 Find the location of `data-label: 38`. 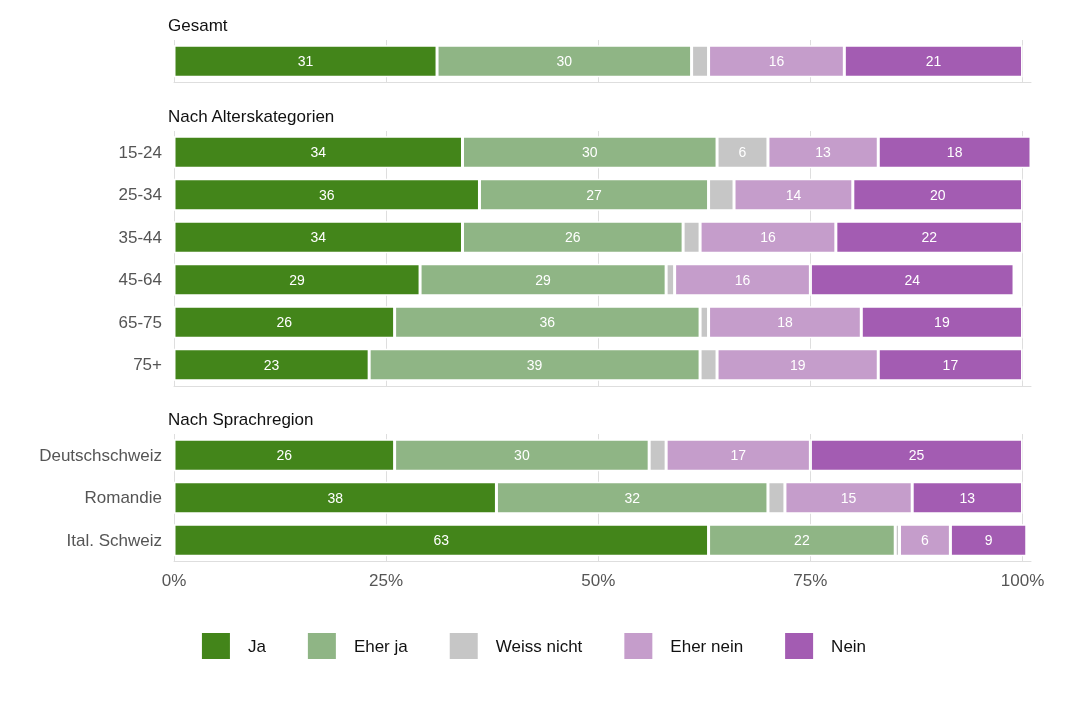

data-label: 38 is located at coordinates (335, 497).